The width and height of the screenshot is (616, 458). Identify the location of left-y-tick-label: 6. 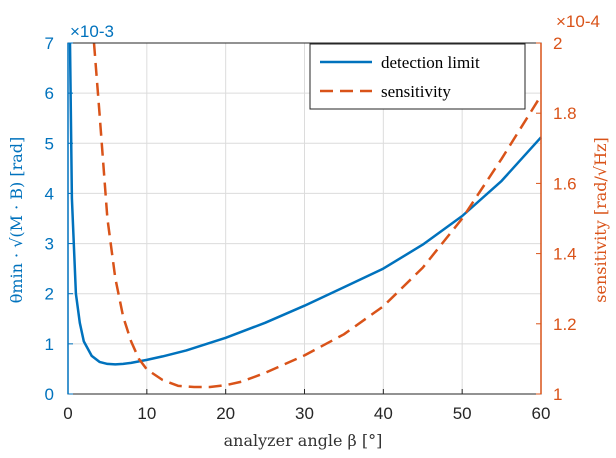
(49, 93).